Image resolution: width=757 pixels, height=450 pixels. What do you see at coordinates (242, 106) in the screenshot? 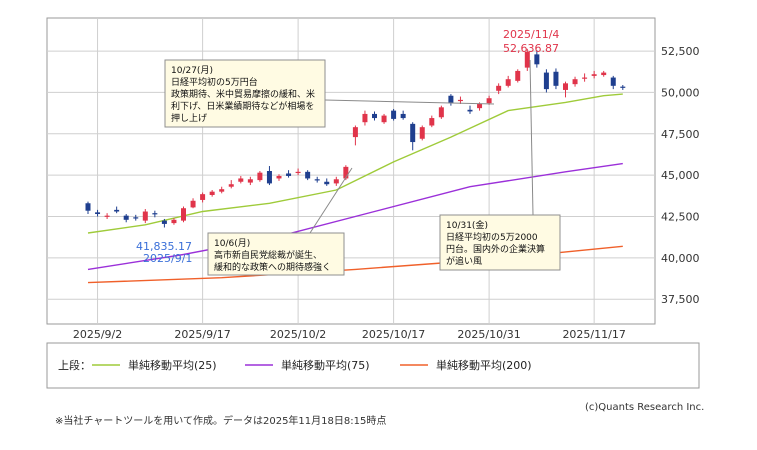
I see `box1-line-4: 利下げ、日米業績期待などが相場を` at bounding box center [242, 106].